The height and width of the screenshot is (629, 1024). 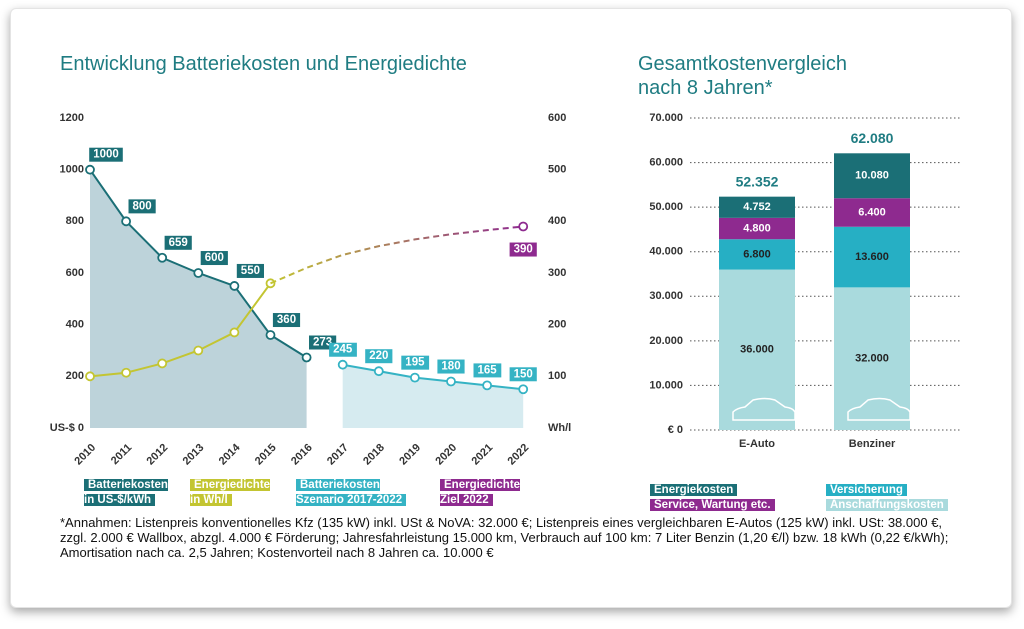 I want to click on y-tick-label: 1000, so click(x=72, y=170).